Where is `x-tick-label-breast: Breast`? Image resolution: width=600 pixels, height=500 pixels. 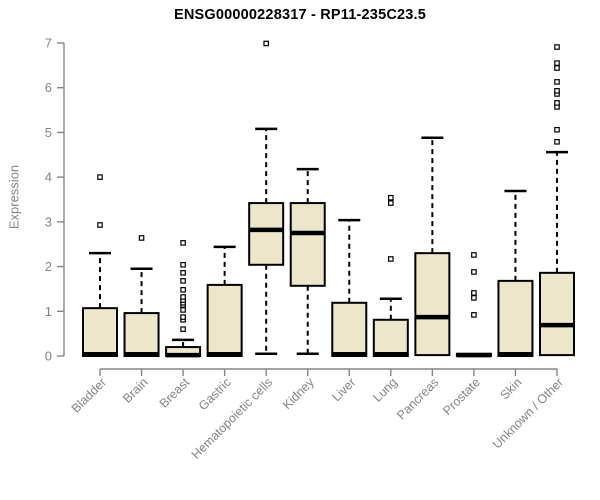
x-tick-label-breast: Breast is located at coordinates (175, 393).